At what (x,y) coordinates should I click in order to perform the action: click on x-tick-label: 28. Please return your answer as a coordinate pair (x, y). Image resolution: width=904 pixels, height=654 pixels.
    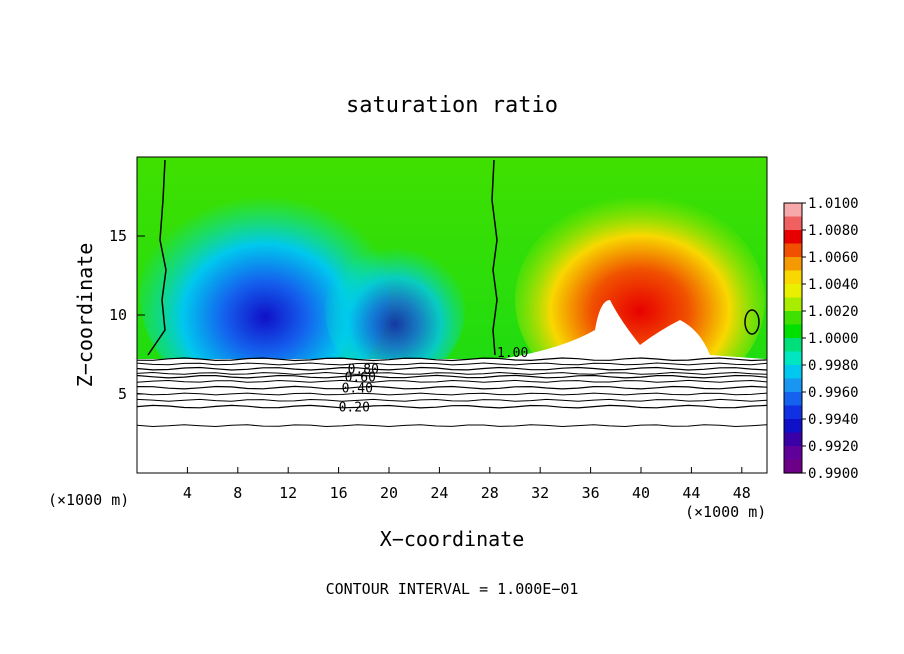
    Looking at the image, I should click on (490, 493).